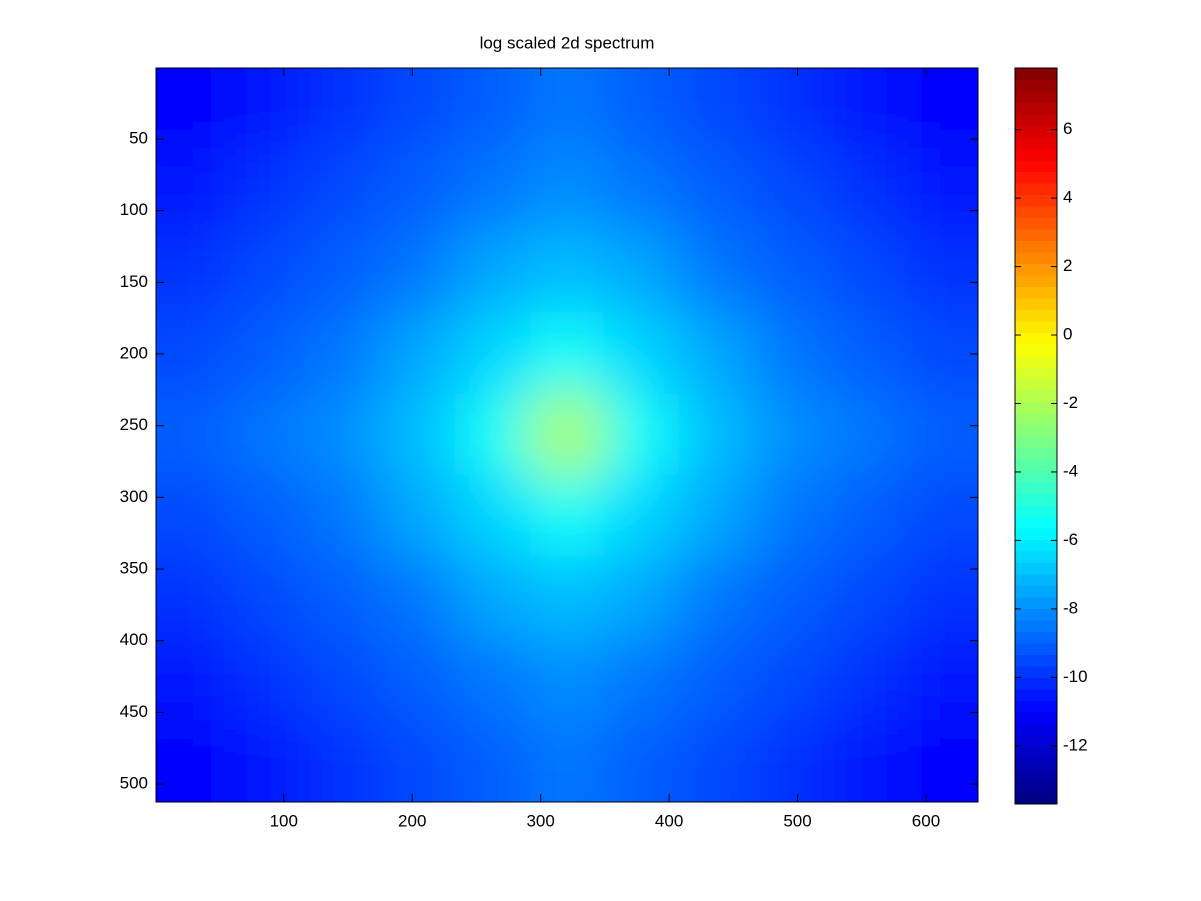 Image resolution: width=1201 pixels, height=901 pixels. I want to click on y-tick-label: 500, so click(134, 783).